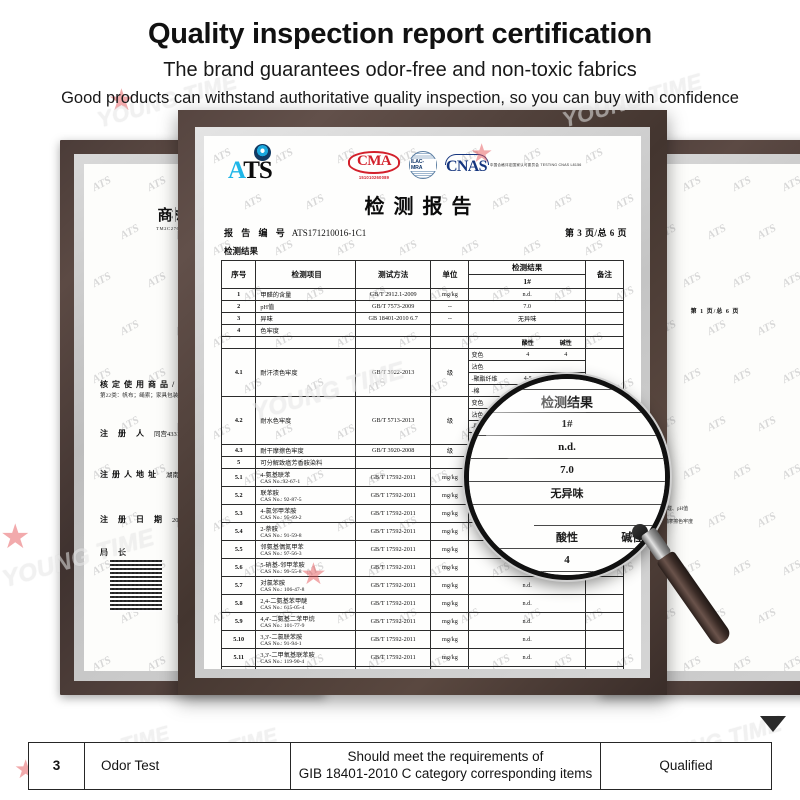 The image size is (800, 800). What do you see at coordinates (258, 170) in the screenshot?
I see `ats-logo-ts: TS` at bounding box center [258, 170].